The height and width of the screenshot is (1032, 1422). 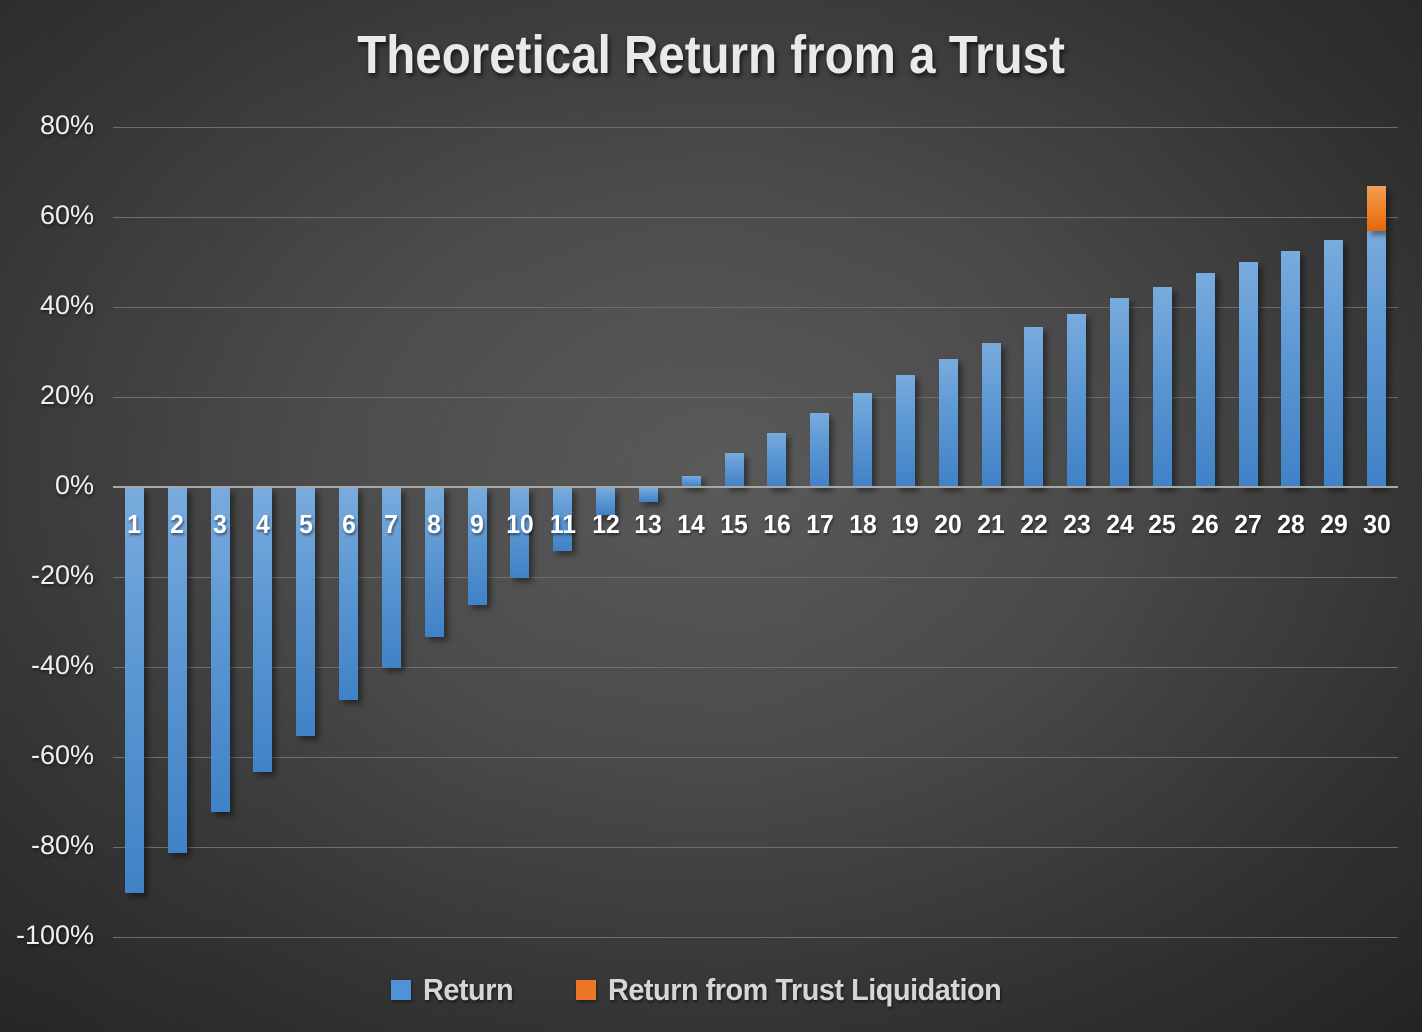 I want to click on x-axis-label: 3, so click(x=220, y=524).